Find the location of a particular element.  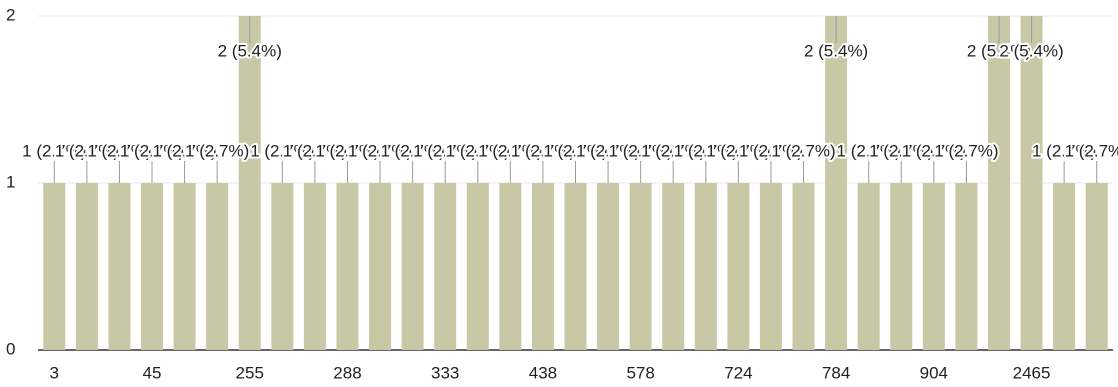

x-tick-label: 255 is located at coordinates (250, 372).